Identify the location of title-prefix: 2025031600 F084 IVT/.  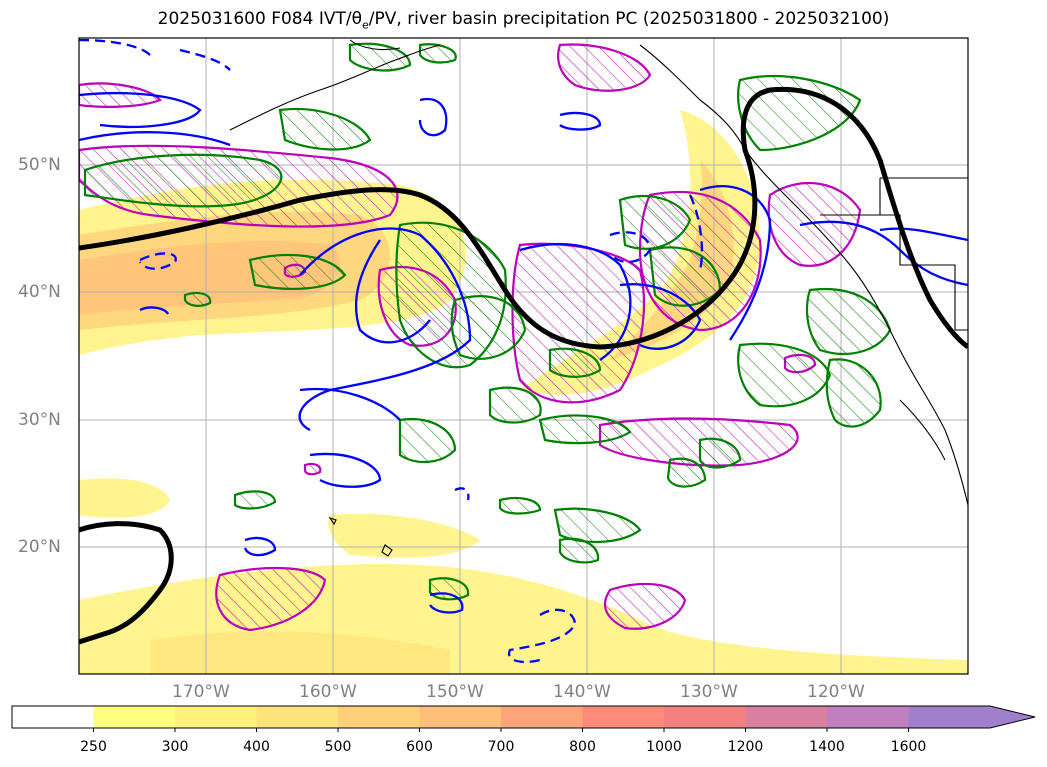
(254, 19).